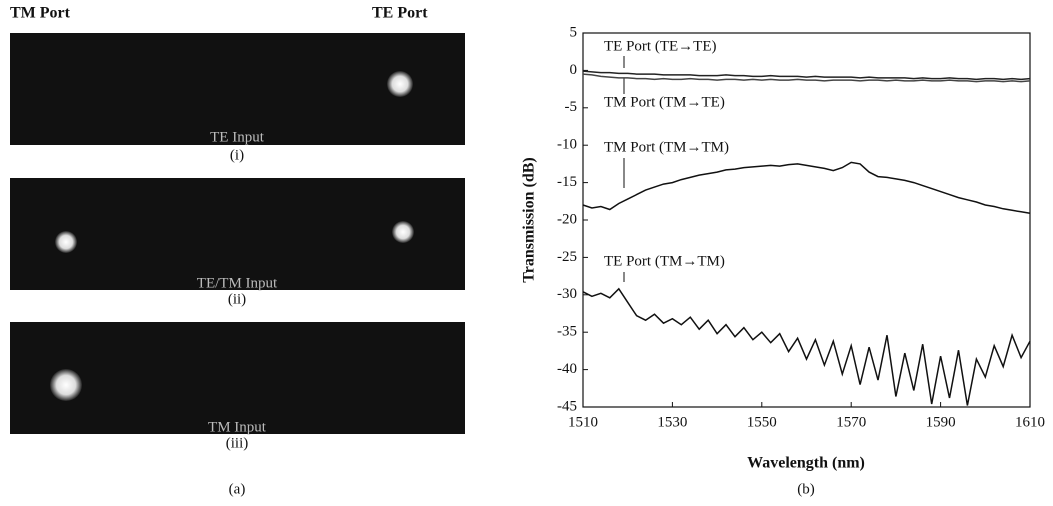  I want to click on x-axis-label: Wavelength (nm), so click(806, 463).